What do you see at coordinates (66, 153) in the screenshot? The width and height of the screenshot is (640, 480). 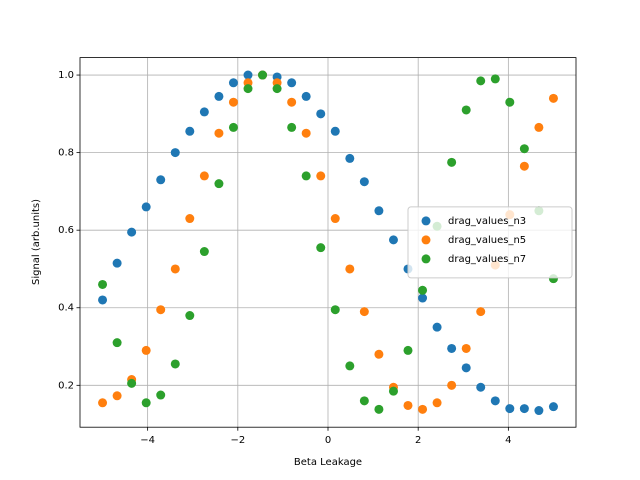 I see `y-tick-label: 0.8` at bounding box center [66, 153].